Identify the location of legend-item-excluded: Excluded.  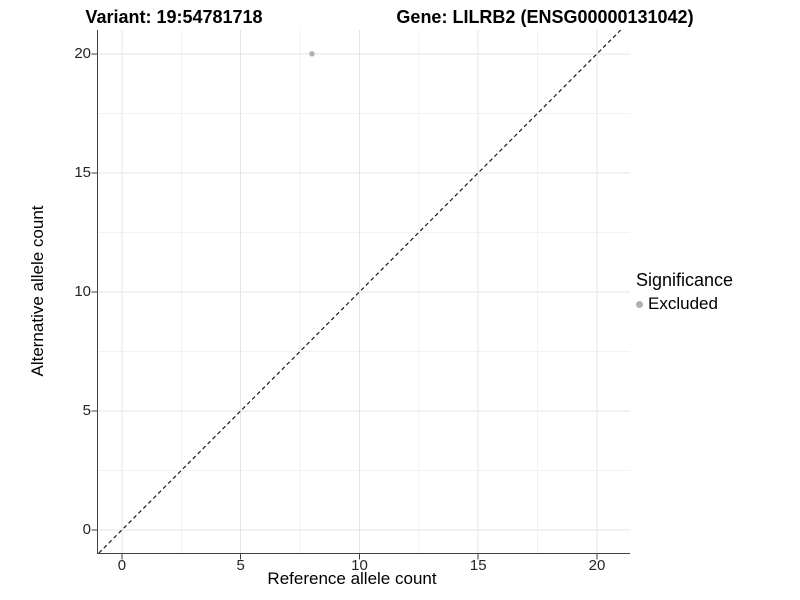
(684, 304).